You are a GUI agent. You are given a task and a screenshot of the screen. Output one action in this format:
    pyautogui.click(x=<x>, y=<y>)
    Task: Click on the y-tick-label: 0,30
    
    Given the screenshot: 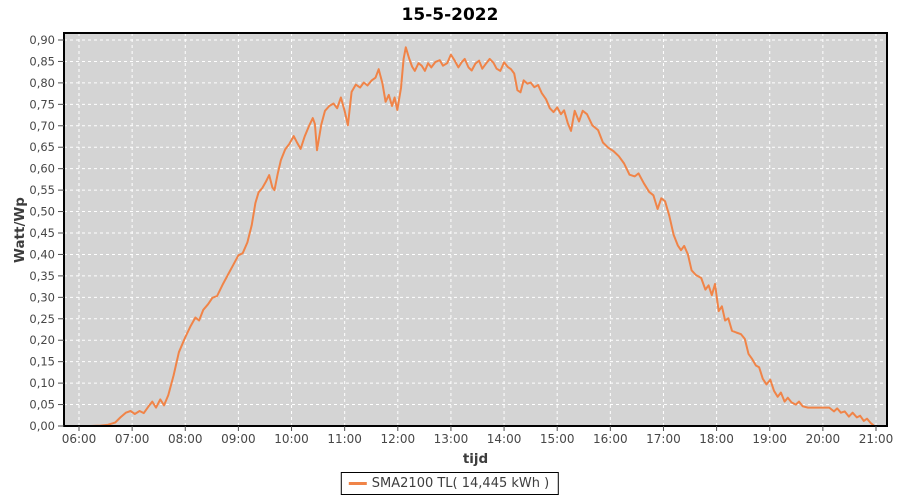 What is the action you would take?
    pyautogui.click(x=42, y=297)
    